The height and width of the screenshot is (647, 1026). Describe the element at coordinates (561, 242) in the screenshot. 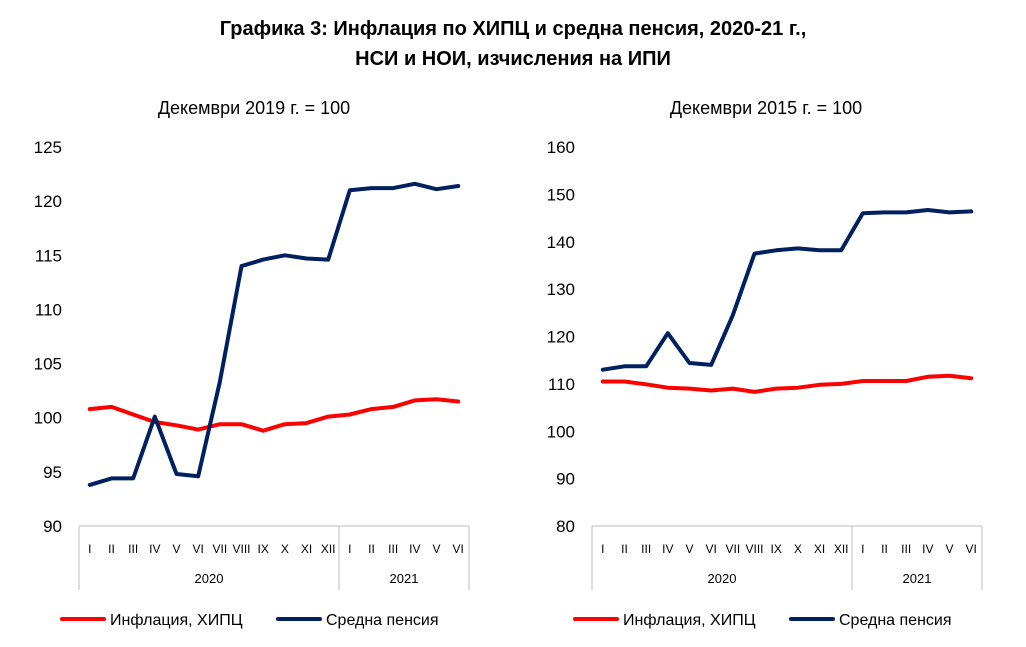

I see `y-tick-label: 140` at that location.